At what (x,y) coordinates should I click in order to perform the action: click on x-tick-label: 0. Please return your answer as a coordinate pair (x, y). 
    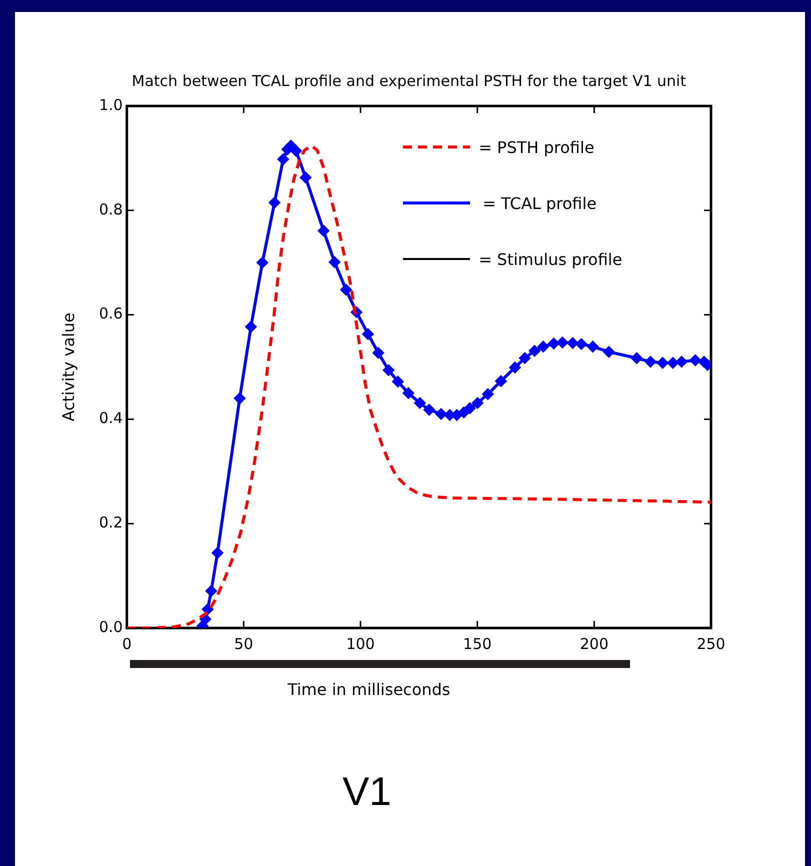
    Looking at the image, I should click on (127, 643).